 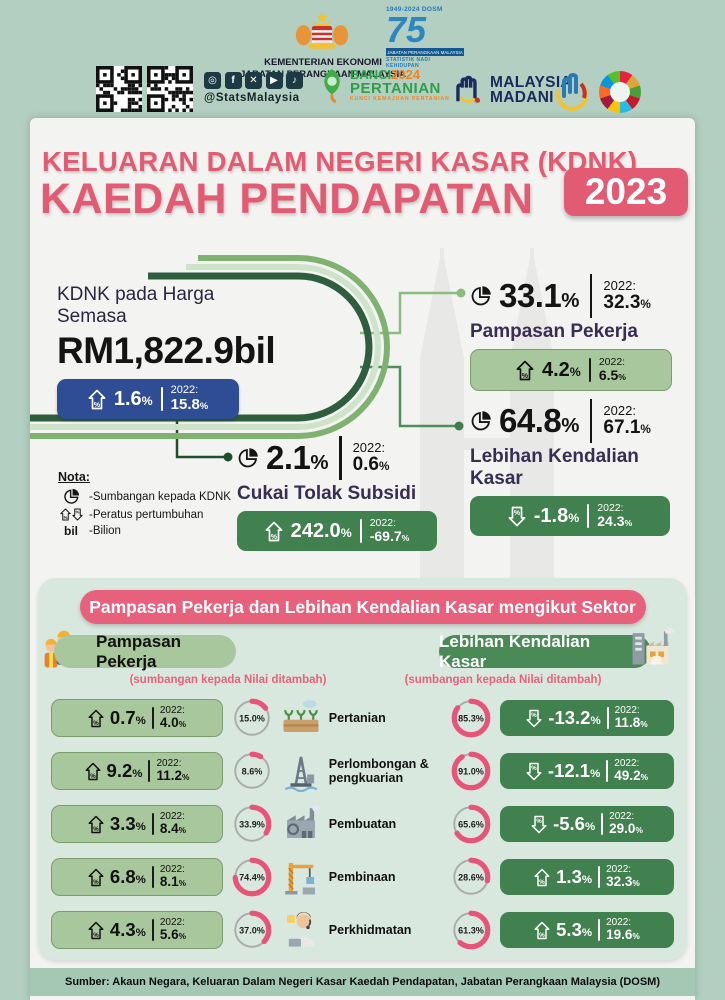 What do you see at coordinates (127, 929) in the screenshot?
I see `growth-value: 4.3%` at bounding box center [127, 929].